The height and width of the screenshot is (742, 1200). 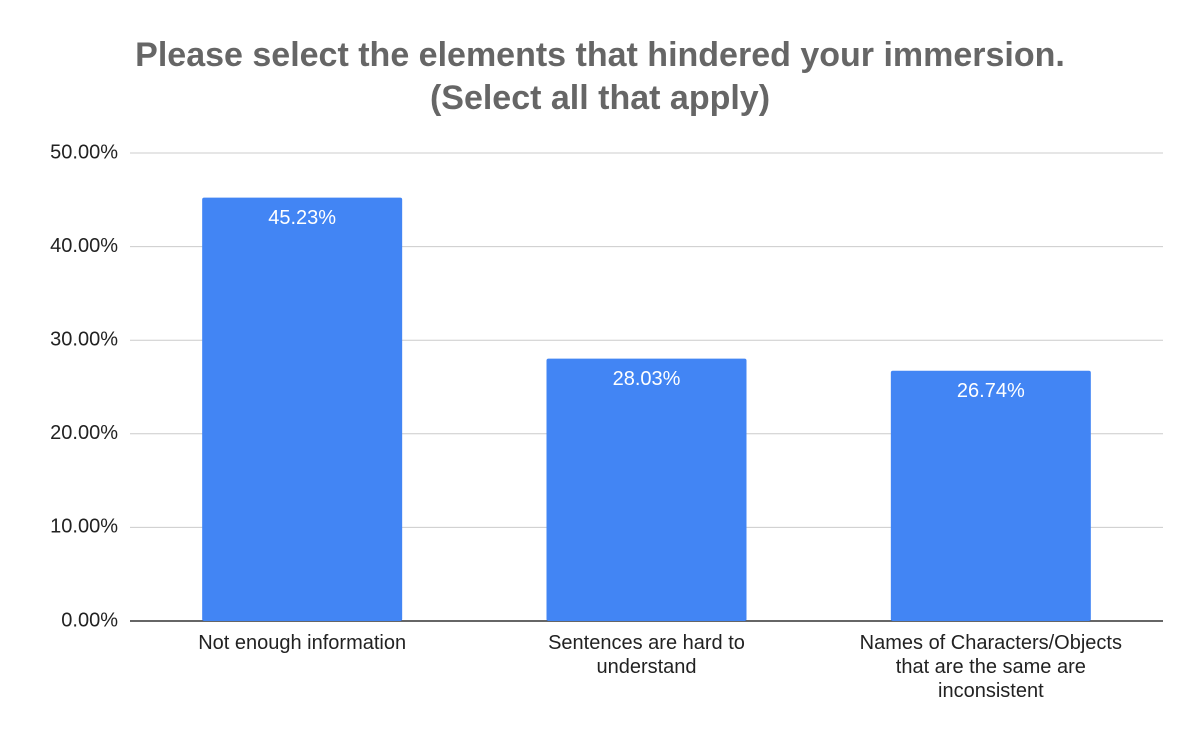 I want to click on chart-title: (Select all that apply), so click(x=600, y=98).